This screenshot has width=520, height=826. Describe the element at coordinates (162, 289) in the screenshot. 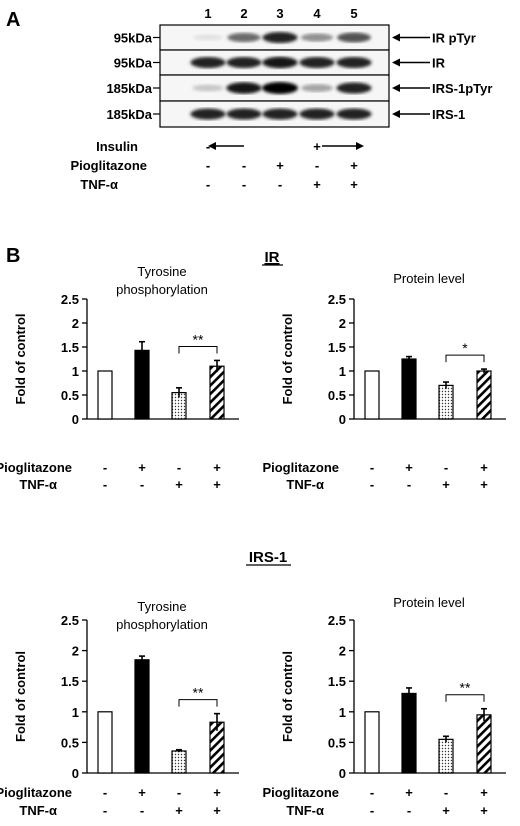

I see `chart-title-line: phosphorylation` at that location.